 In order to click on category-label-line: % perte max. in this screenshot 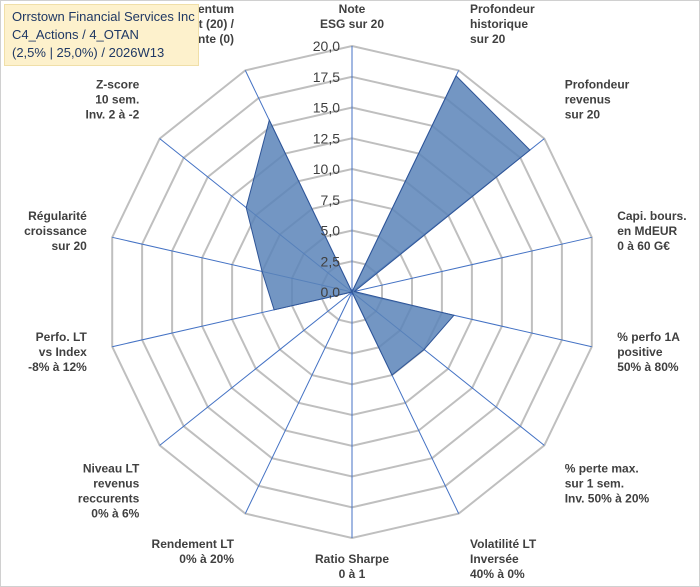, I will do `click(602, 469)`.